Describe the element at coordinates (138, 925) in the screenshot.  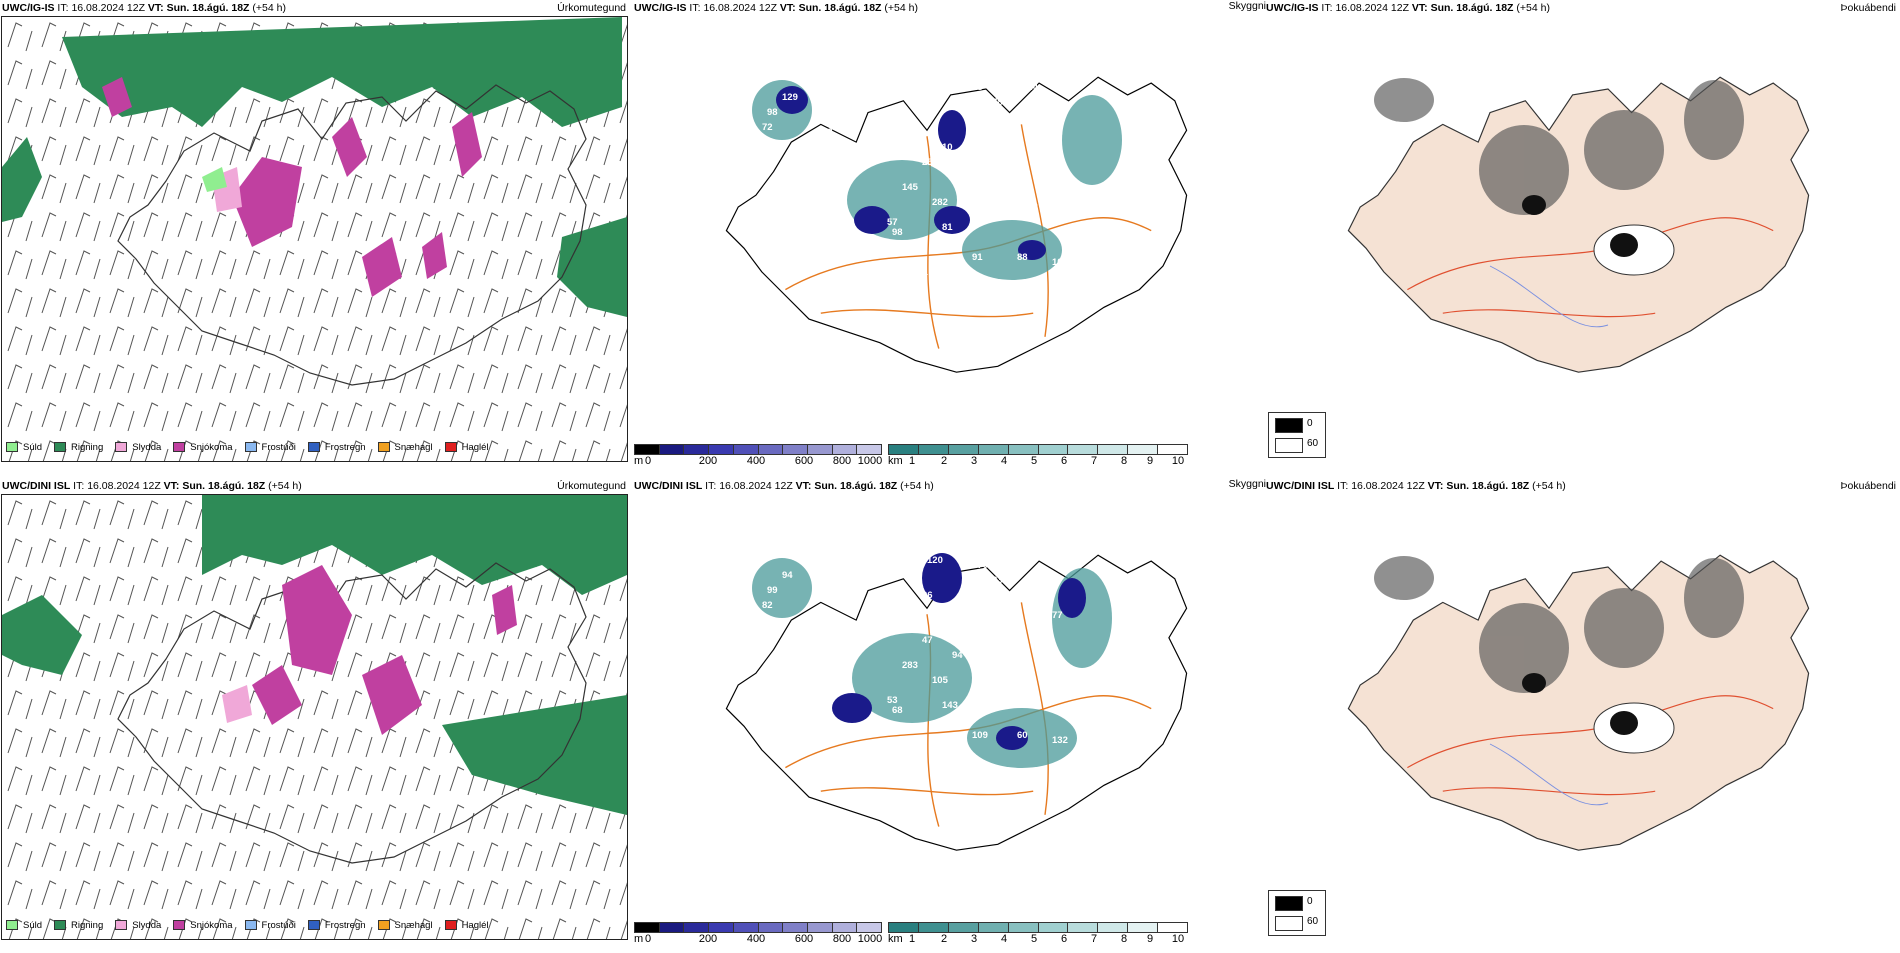
I see `legend-item: Slydda` at that location.